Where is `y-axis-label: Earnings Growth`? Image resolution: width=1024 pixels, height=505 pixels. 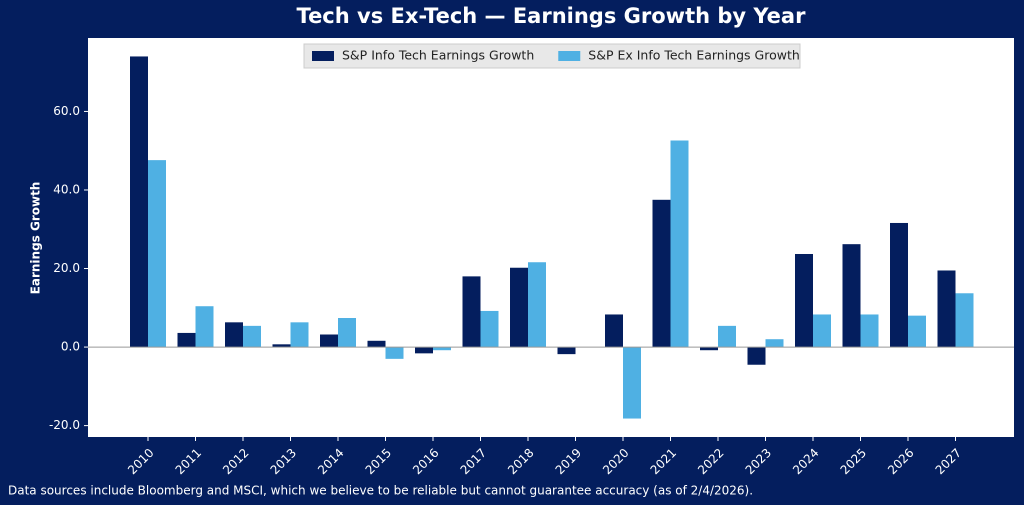 y-axis-label: Earnings Growth is located at coordinates (36, 238).